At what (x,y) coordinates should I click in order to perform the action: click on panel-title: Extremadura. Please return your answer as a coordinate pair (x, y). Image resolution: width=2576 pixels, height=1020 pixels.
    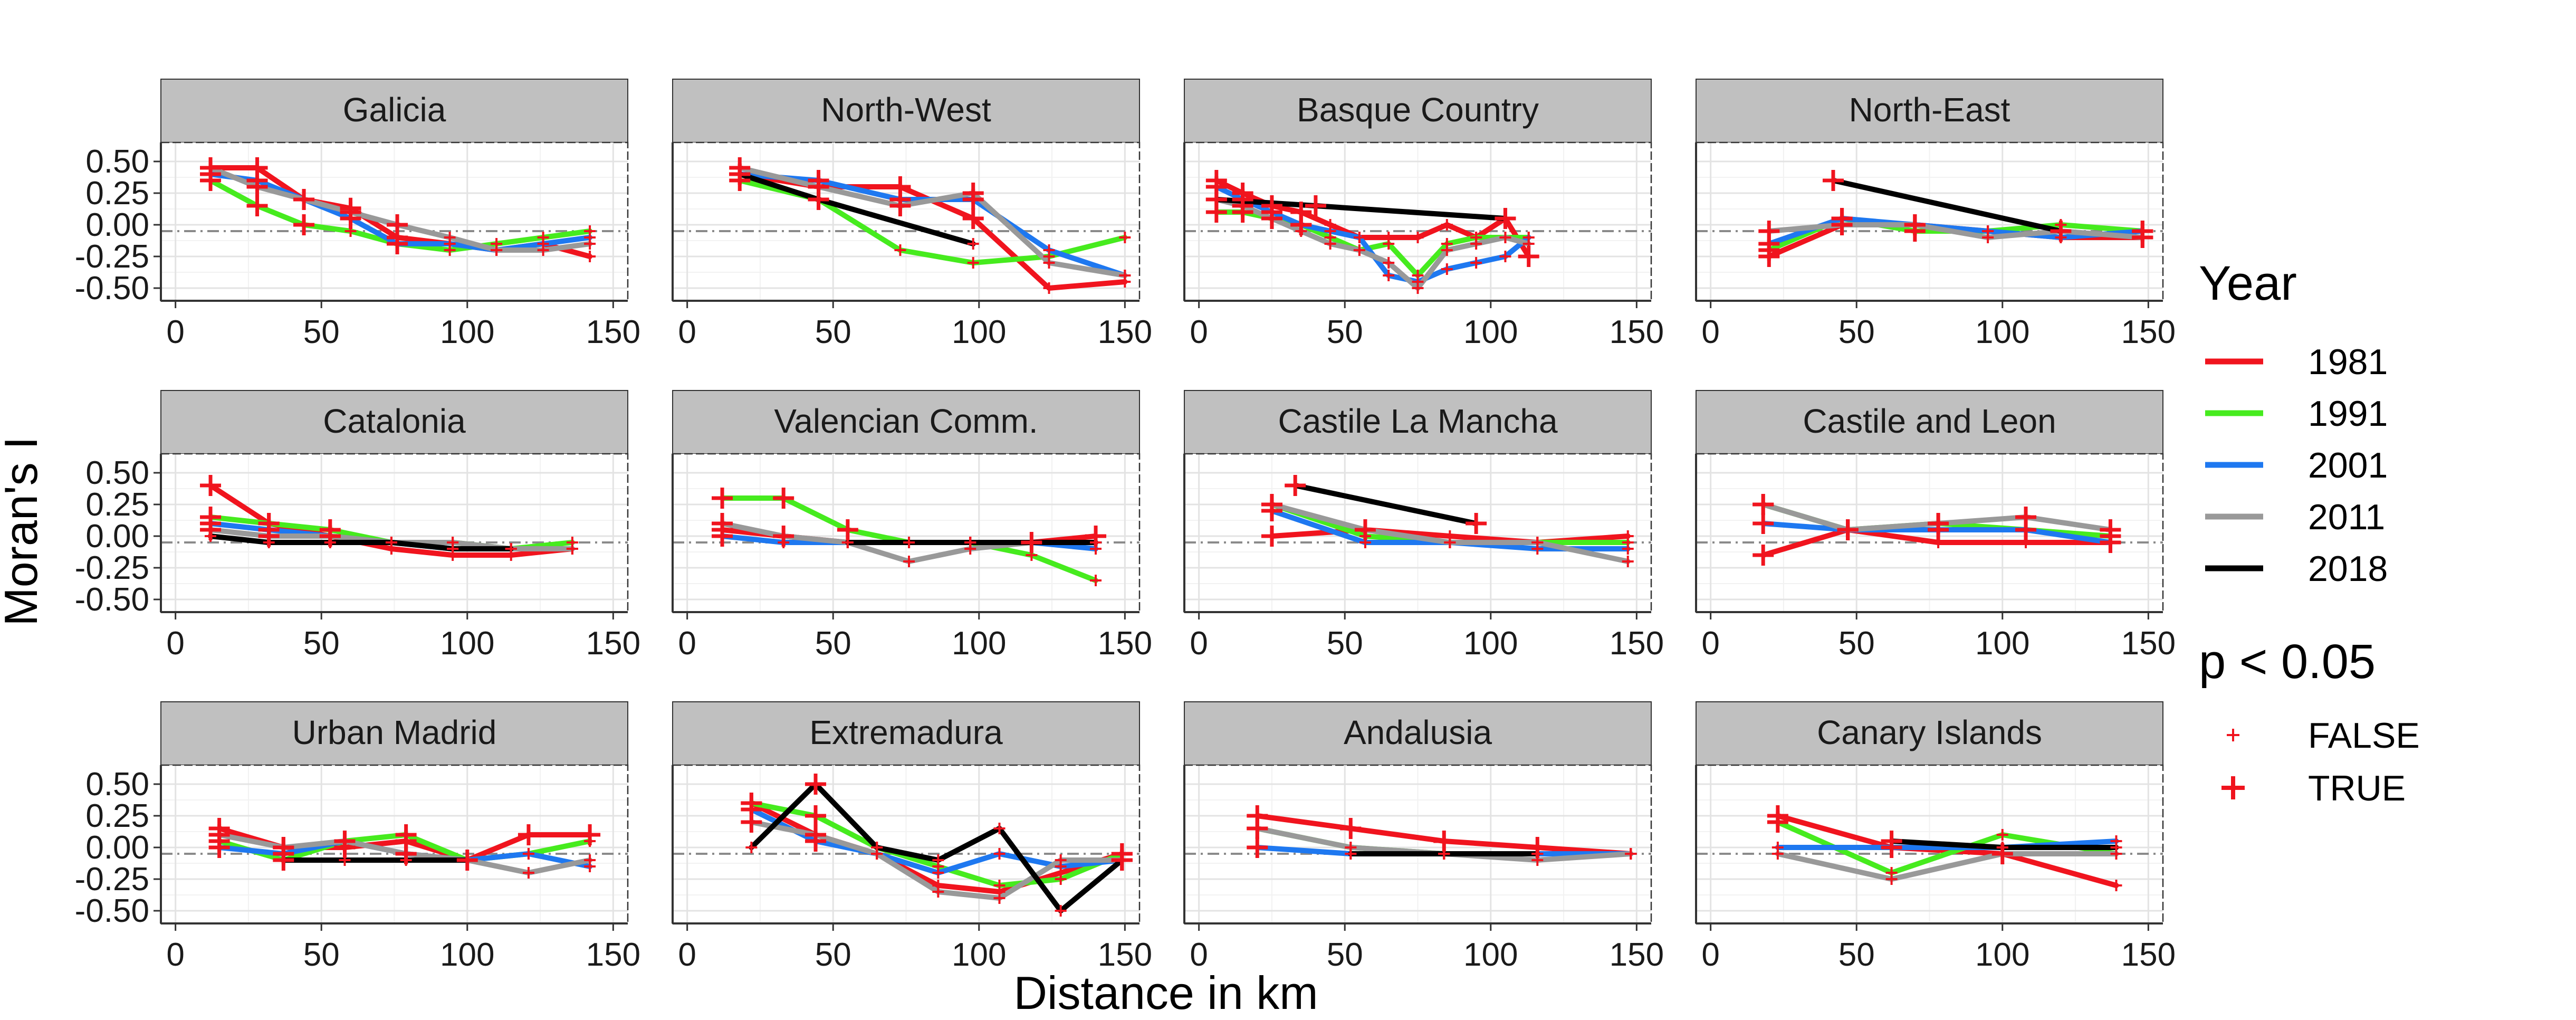
    Looking at the image, I should click on (906, 732).